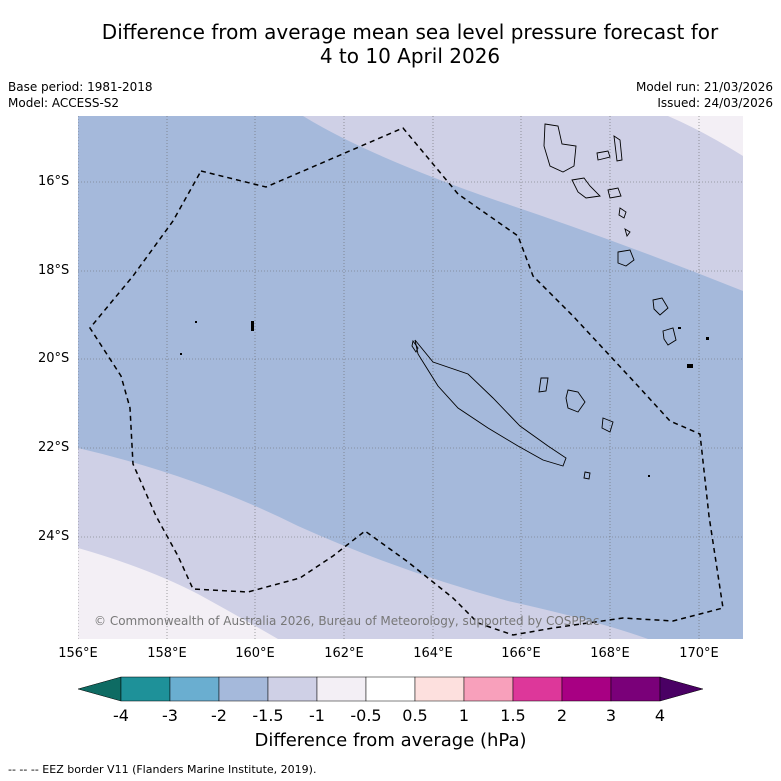 Image resolution: width=781 pixels, height=781 pixels. What do you see at coordinates (410, 56) in the screenshot?
I see `title-line-2: 4 to 10 April 2026` at bounding box center [410, 56].